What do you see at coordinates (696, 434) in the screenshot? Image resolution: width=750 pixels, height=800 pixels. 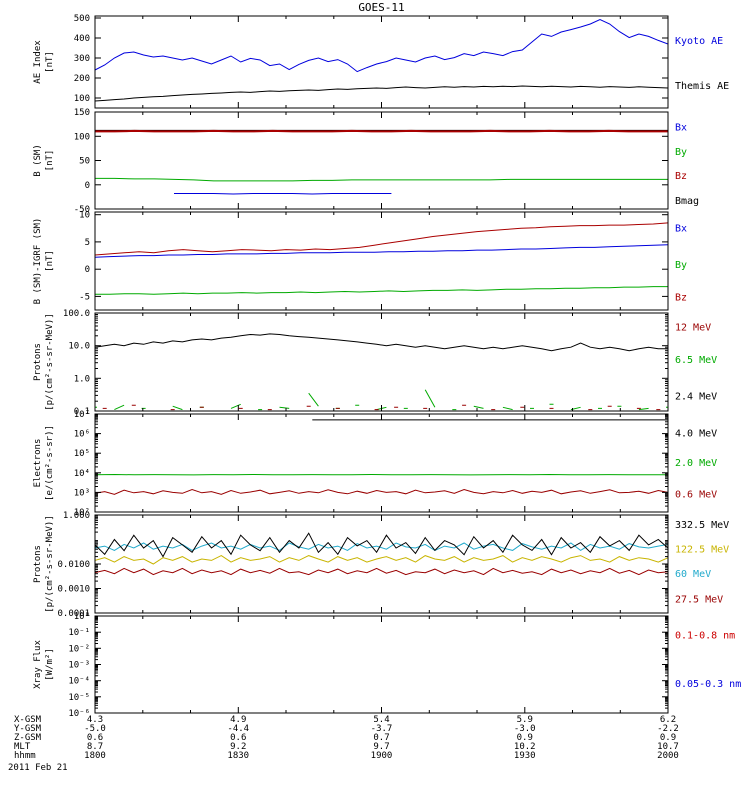 I see `series-label: 4.0 MeV` at bounding box center [696, 434].